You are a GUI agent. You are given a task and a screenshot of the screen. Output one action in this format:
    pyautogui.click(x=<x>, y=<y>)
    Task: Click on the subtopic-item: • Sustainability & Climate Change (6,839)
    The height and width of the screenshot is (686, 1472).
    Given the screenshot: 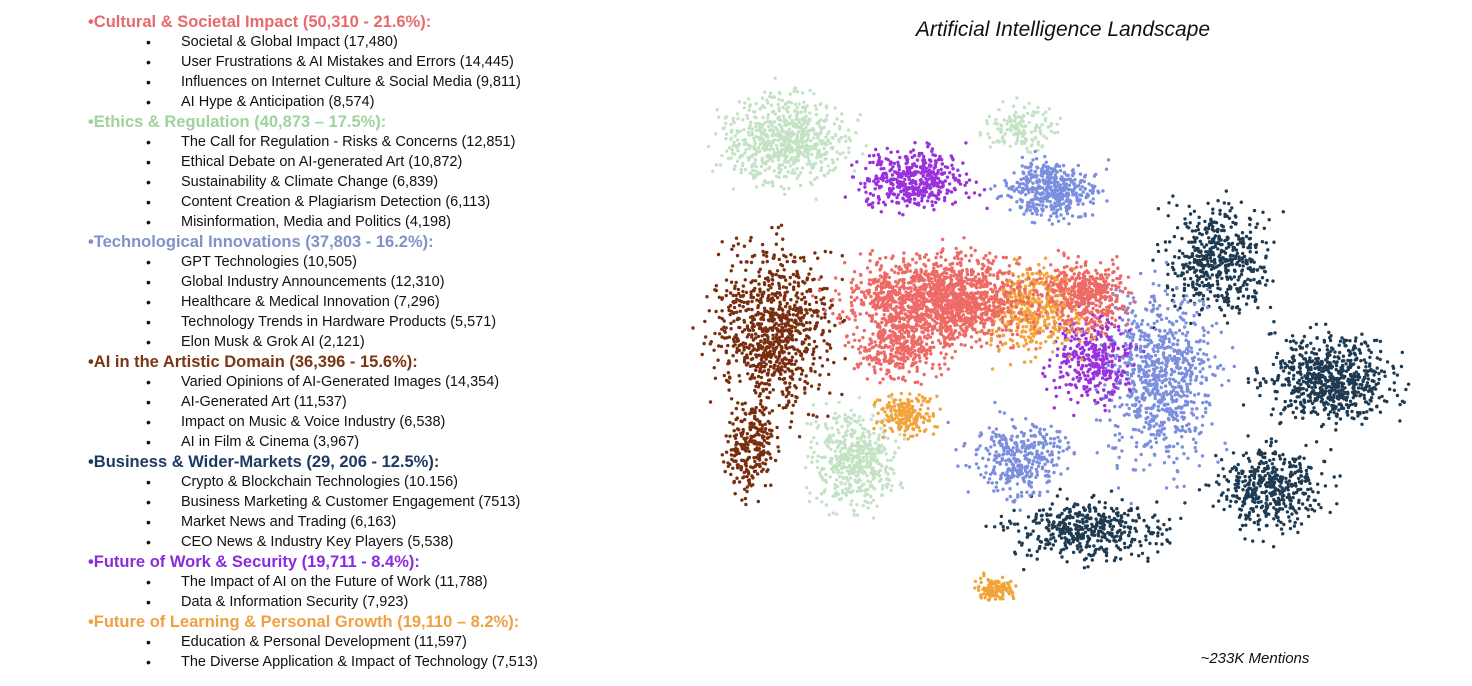 What is the action you would take?
    pyautogui.click(x=398, y=182)
    